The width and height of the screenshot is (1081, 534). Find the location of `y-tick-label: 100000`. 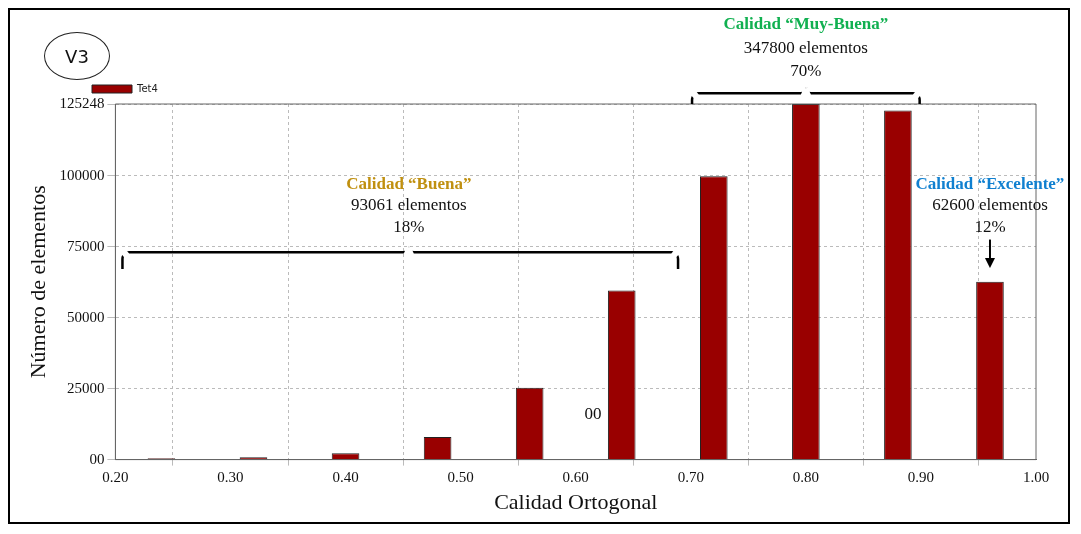

y-tick-label: 100000 is located at coordinates (82, 174).